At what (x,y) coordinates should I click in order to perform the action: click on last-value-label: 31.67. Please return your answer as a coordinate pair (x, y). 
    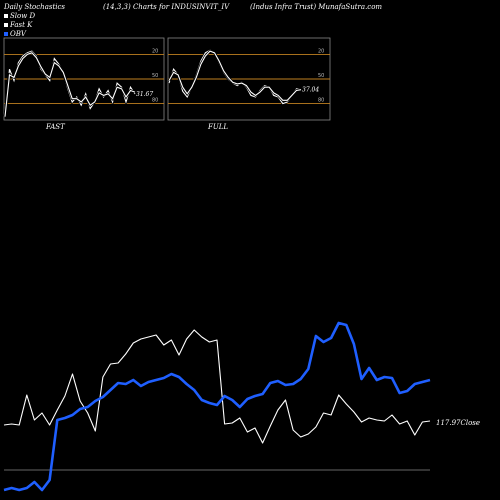
    Looking at the image, I should click on (144, 94).